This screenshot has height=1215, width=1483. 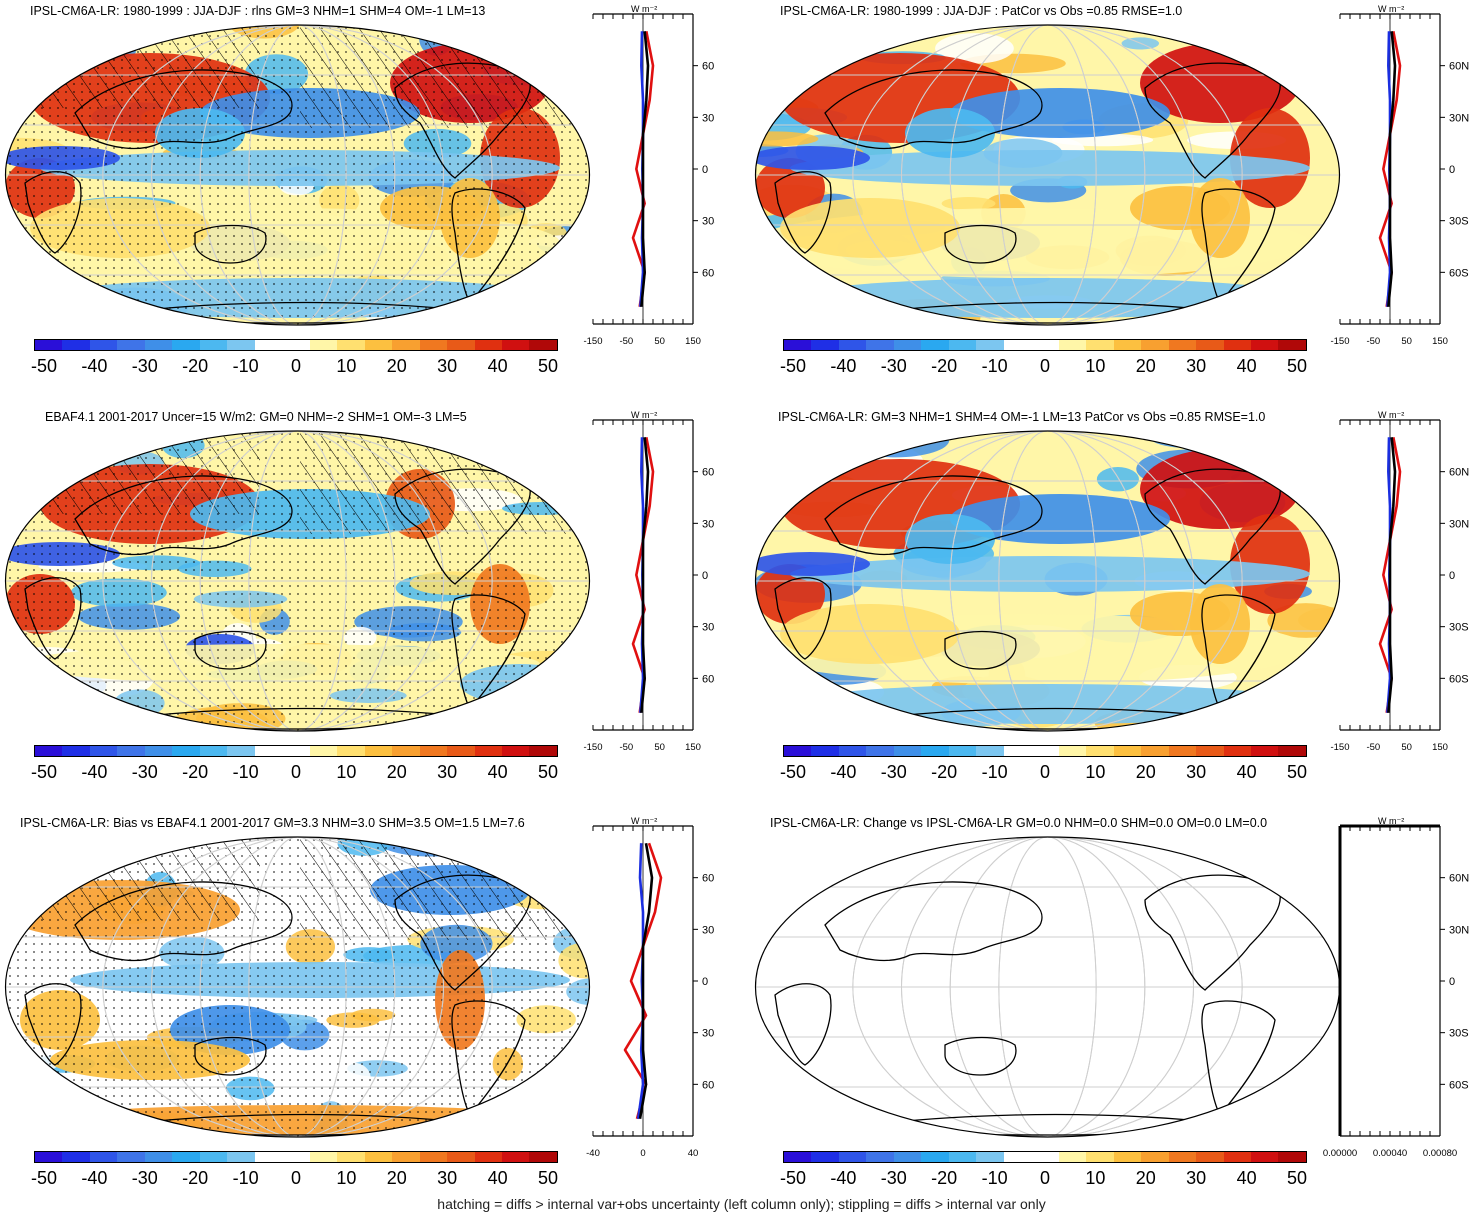 What do you see at coordinates (396, 366) in the screenshot?
I see `colorbar-tick-label: 20` at bounding box center [396, 366].